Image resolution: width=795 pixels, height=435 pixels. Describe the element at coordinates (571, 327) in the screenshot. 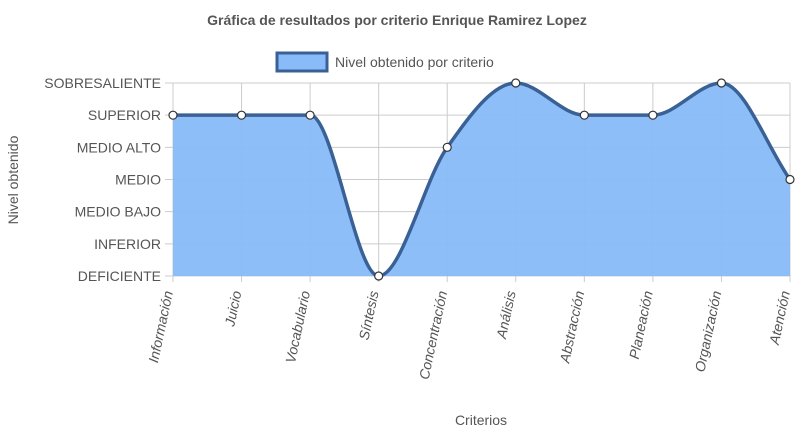

I see `x-tick-label: Abstracción` at that location.